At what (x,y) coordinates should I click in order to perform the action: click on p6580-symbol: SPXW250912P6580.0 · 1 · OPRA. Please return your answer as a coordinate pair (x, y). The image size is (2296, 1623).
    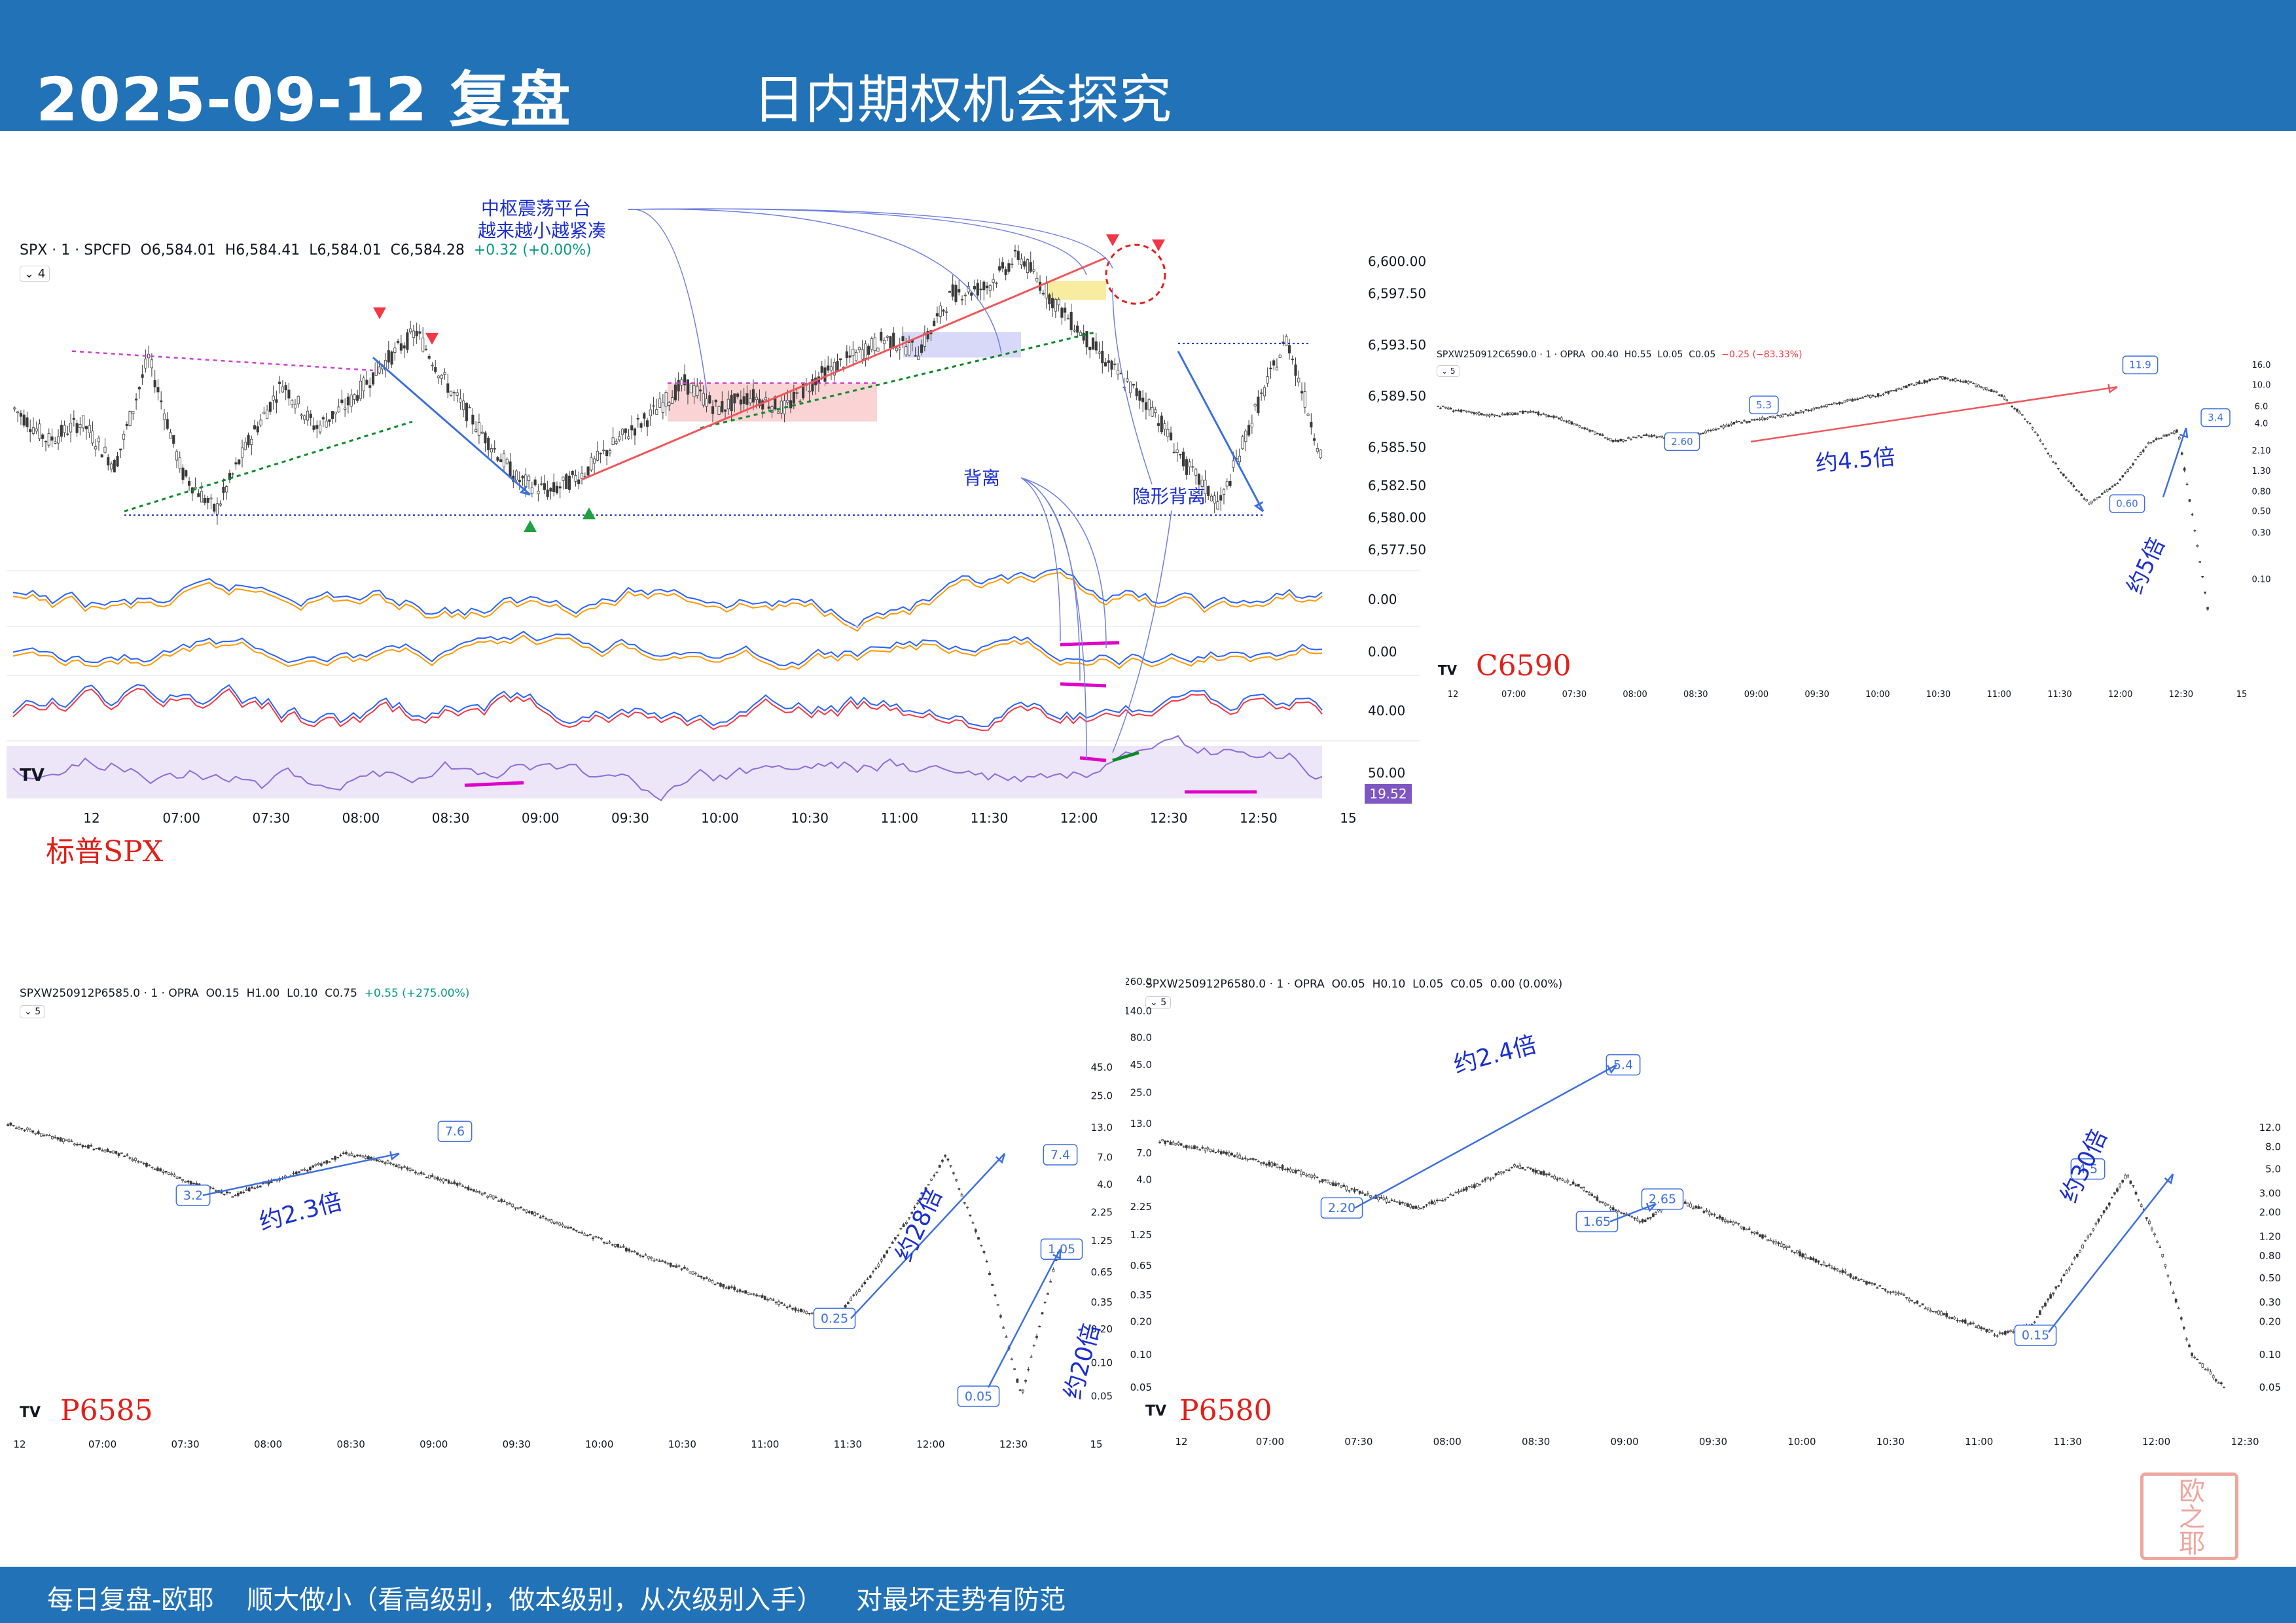
    Looking at the image, I should click on (1235, 984).